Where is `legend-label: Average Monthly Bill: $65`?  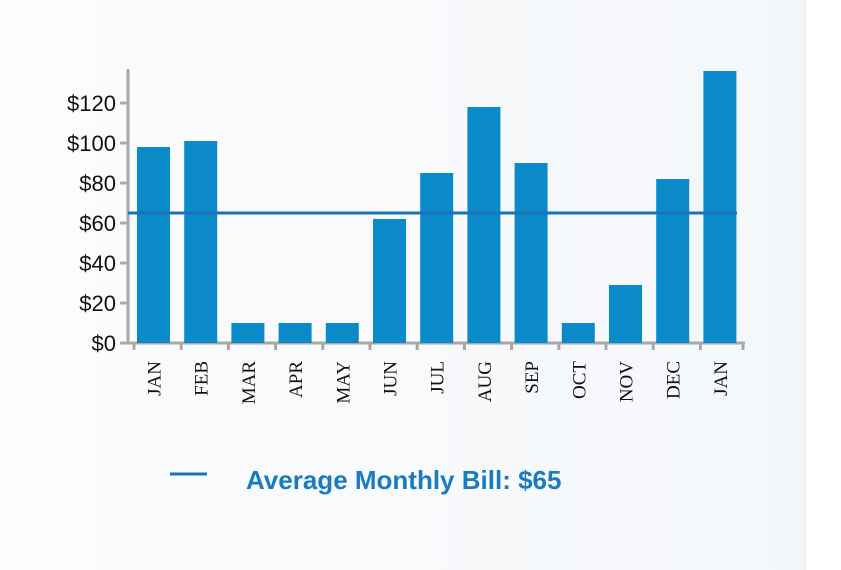 legend-label: Average Monthly Bill: $65 is located at coordinates (403, 480).